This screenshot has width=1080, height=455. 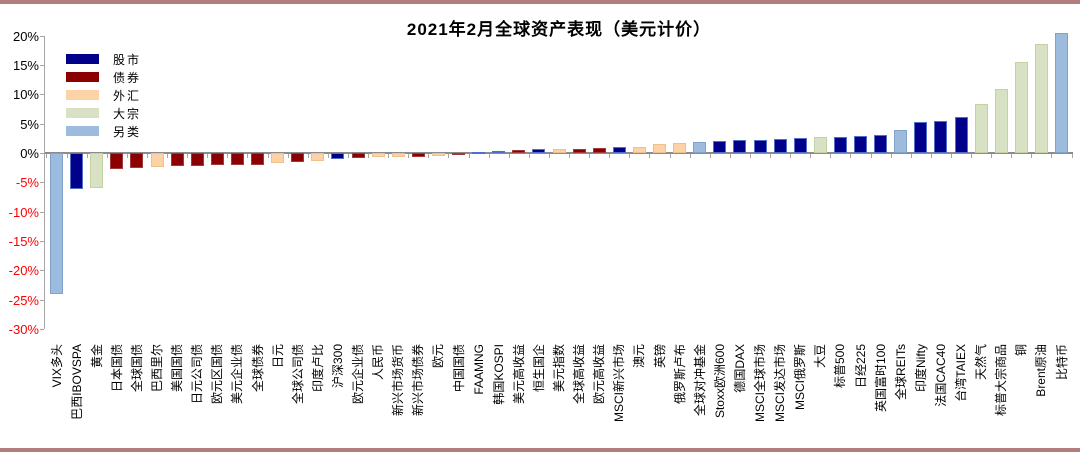 I want to click on x-axis-category-label: 台湾TAIEX, so click(x=961, y=373).